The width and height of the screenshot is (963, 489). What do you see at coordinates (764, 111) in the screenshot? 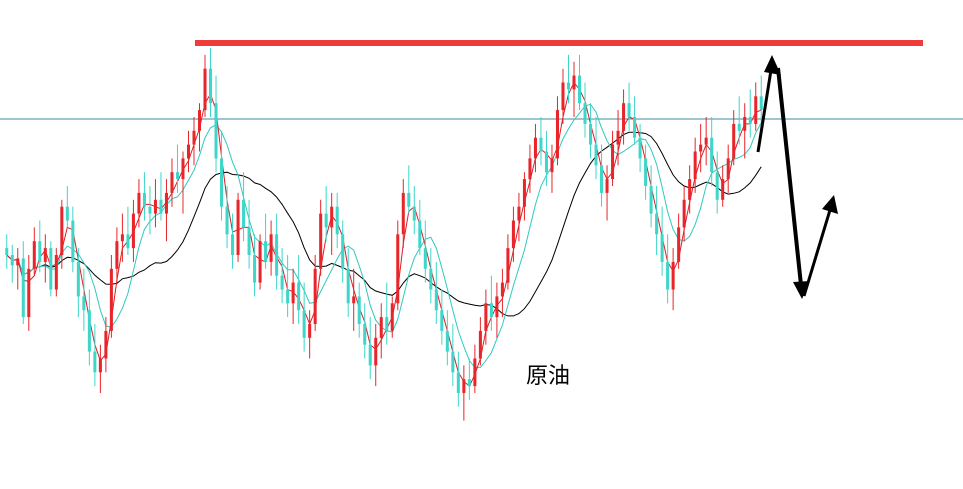
I see `arrow-up-shaft` at bounding box center [764, 111].